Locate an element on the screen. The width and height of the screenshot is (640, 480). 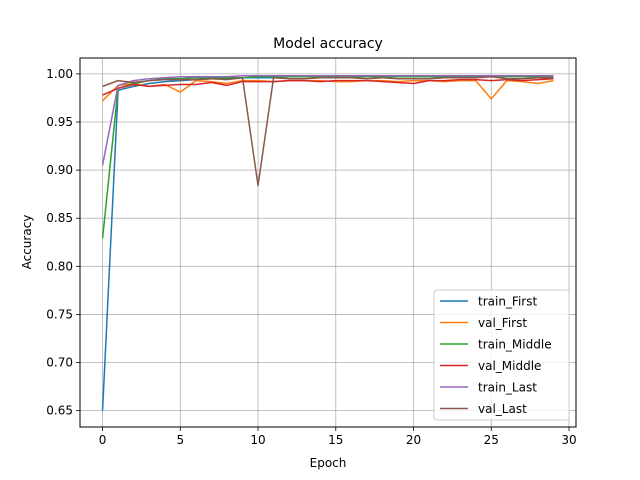
y-tick-label: 1.00 is located at coordinates (59, 74).